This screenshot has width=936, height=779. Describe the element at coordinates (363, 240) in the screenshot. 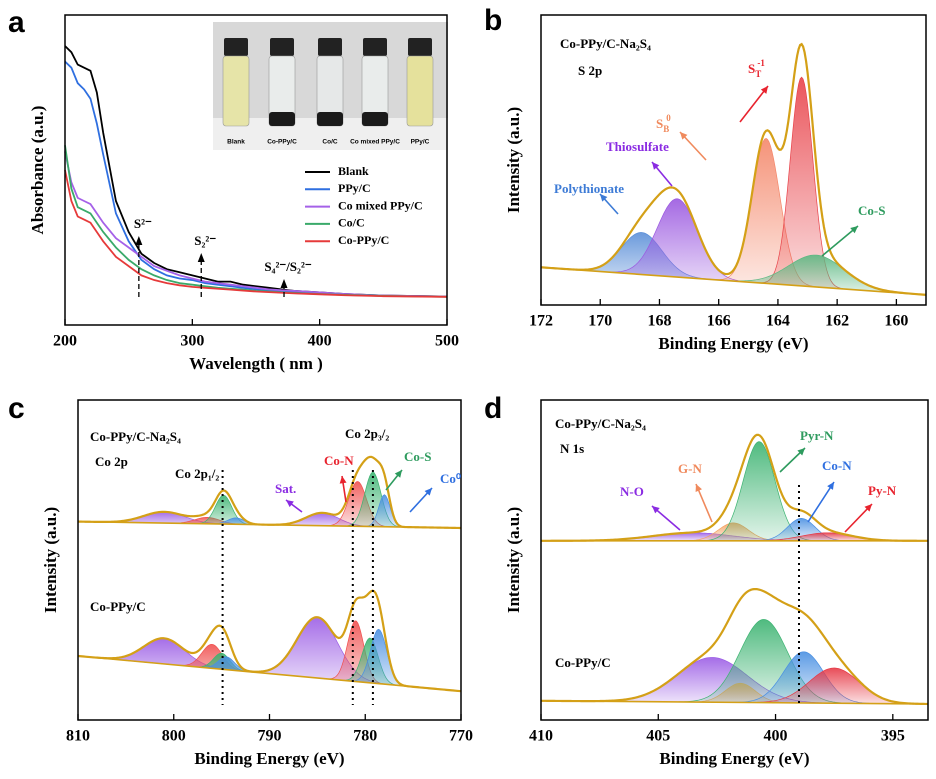

I see `legend-label: Co-PPy/C` at that location.